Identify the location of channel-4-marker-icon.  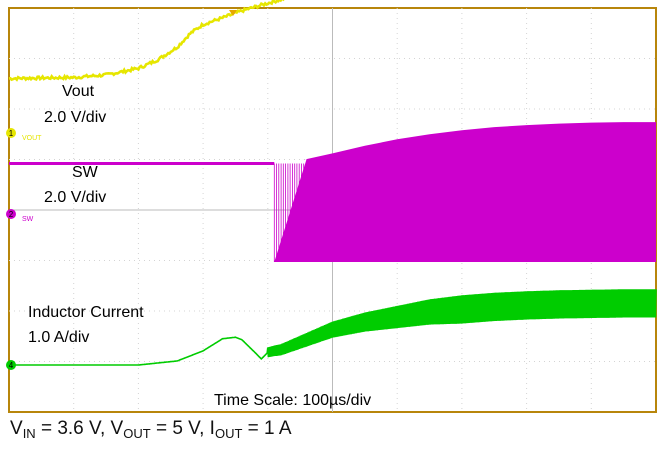
(11, 365).